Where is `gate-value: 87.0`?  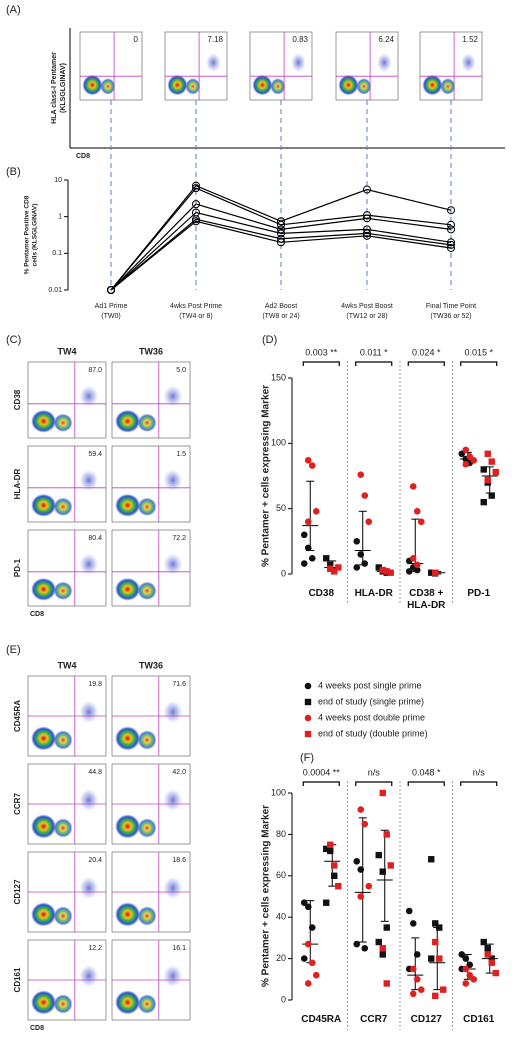 gate-value: 87.0 is located at coordinates (95, 370).